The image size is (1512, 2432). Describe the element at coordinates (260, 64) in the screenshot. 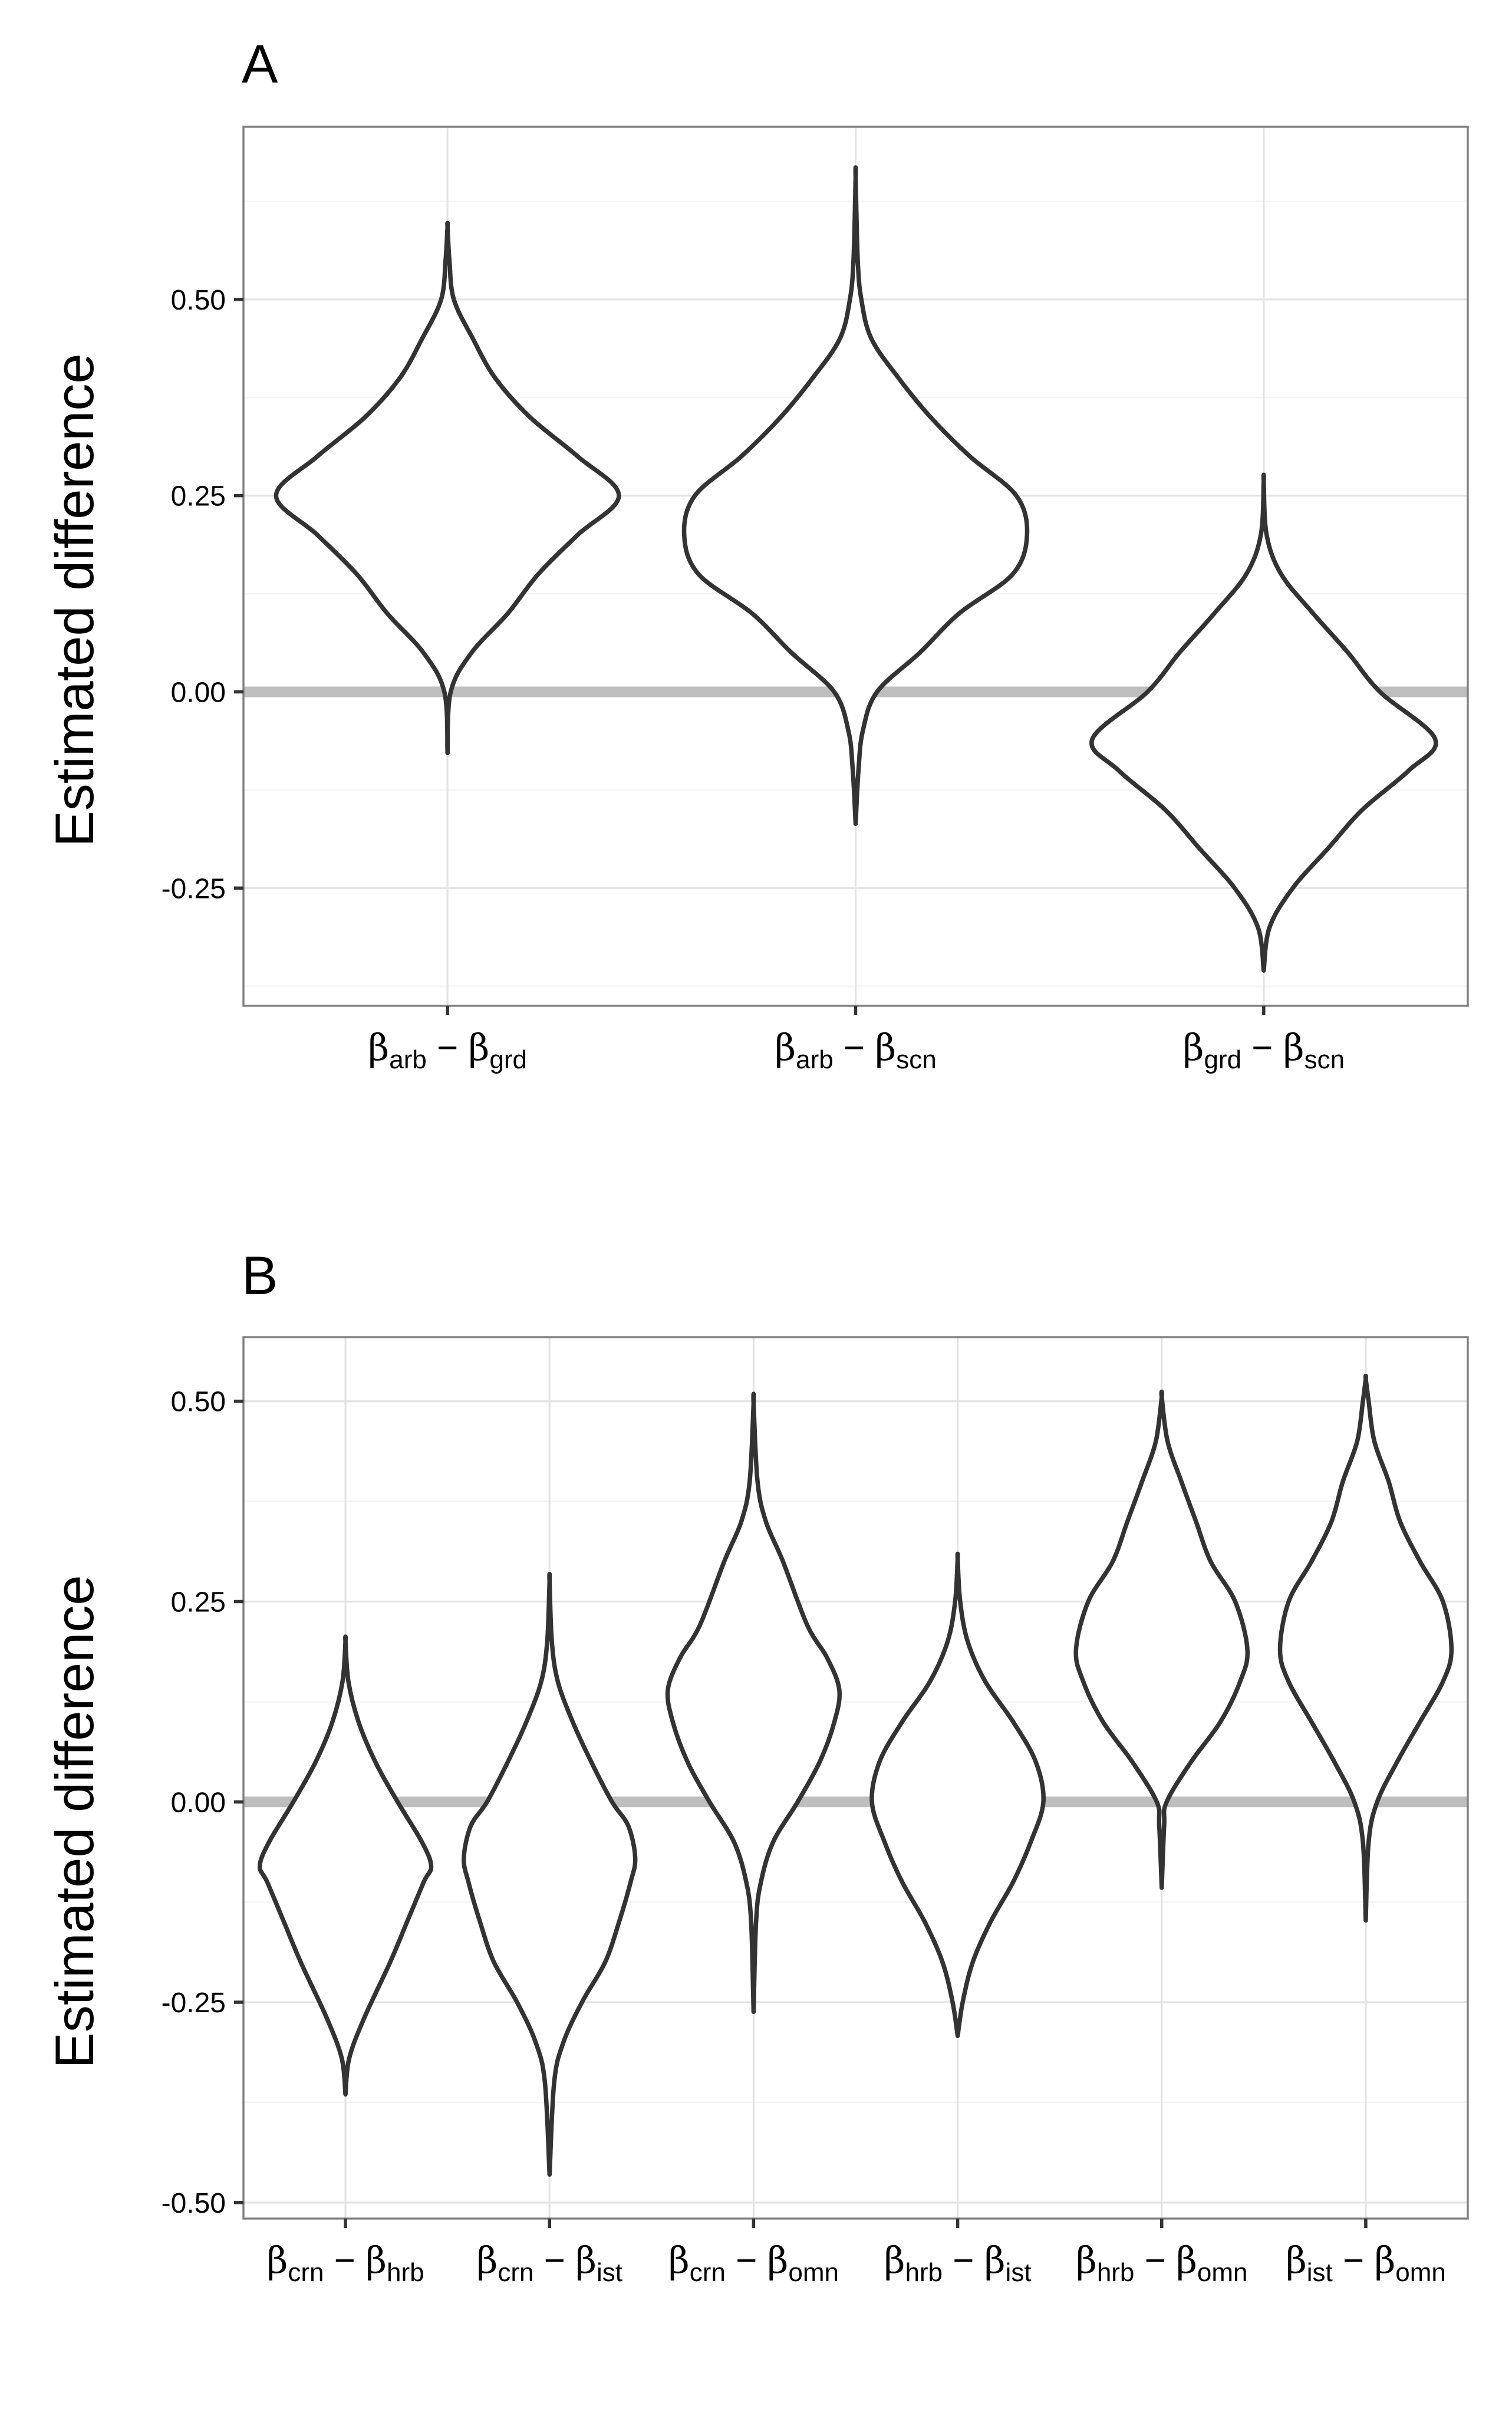

I see `panel-label: A` at that location.